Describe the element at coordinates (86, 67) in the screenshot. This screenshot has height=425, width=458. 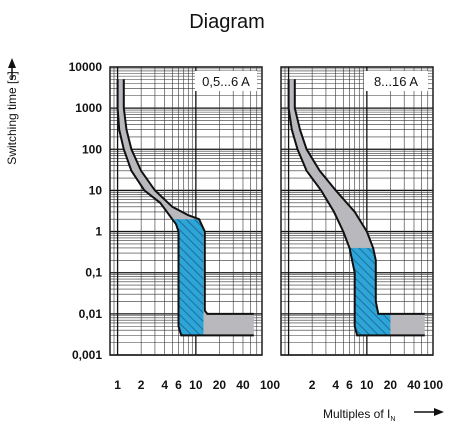
I see `y-tick-label: 10000` at that location.